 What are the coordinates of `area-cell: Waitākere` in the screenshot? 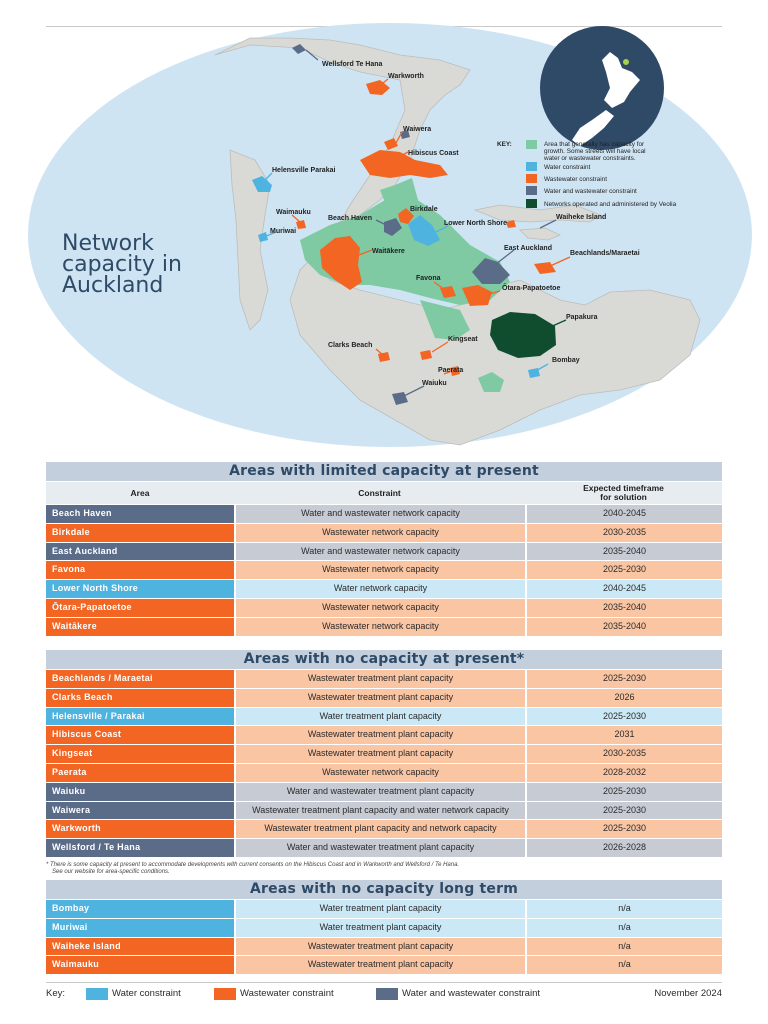 It's located at (140, 626).